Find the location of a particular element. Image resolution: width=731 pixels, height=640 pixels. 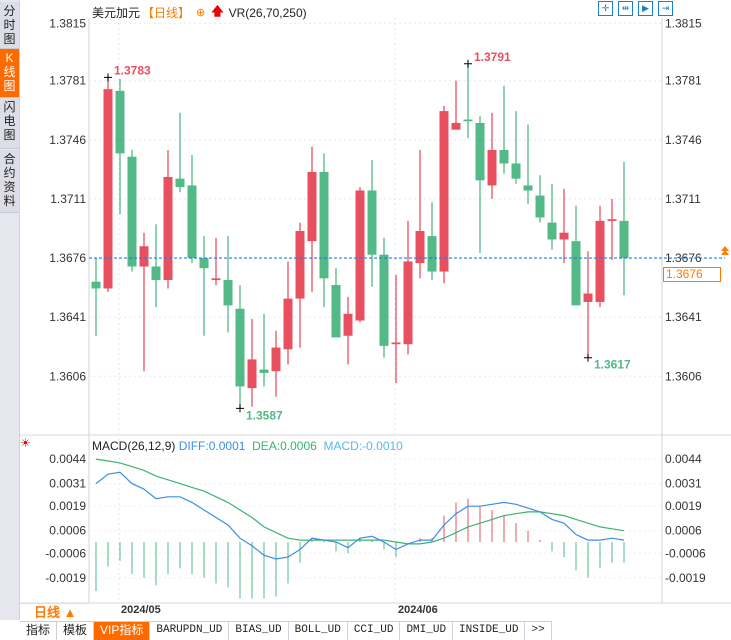

add-indicator-icon: ⊕ is located at coordinates (201, 13).